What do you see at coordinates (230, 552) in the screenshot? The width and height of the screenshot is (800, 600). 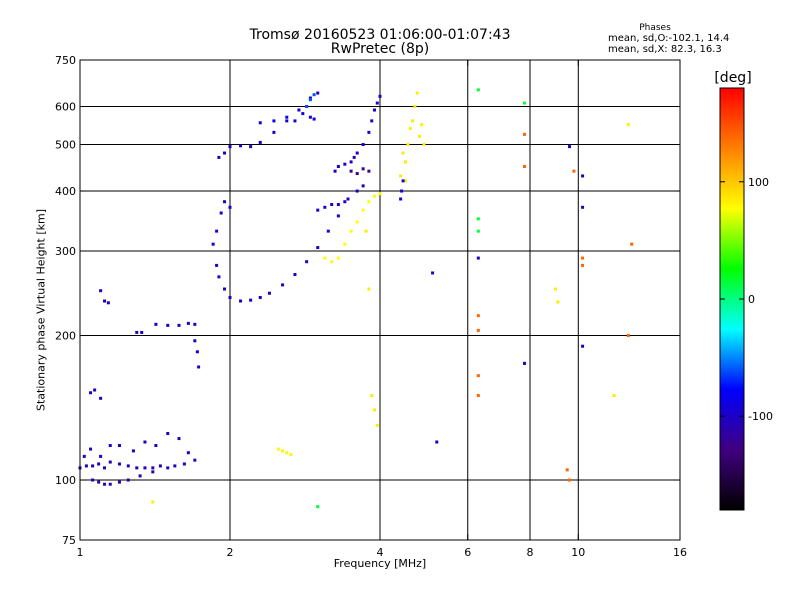 I see `x-tick-label: 2` at bounding box center [230, 552].